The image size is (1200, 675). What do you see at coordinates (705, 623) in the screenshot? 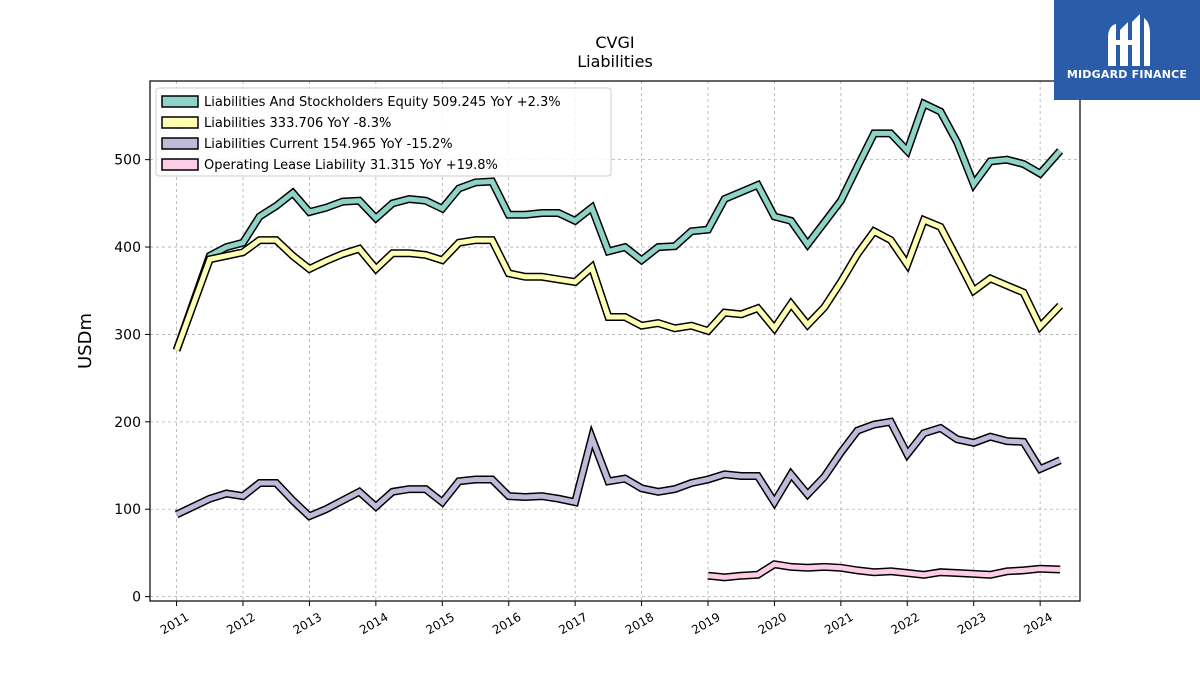
I see `x-tick-label: 2019` at bounding box center [705, 623].